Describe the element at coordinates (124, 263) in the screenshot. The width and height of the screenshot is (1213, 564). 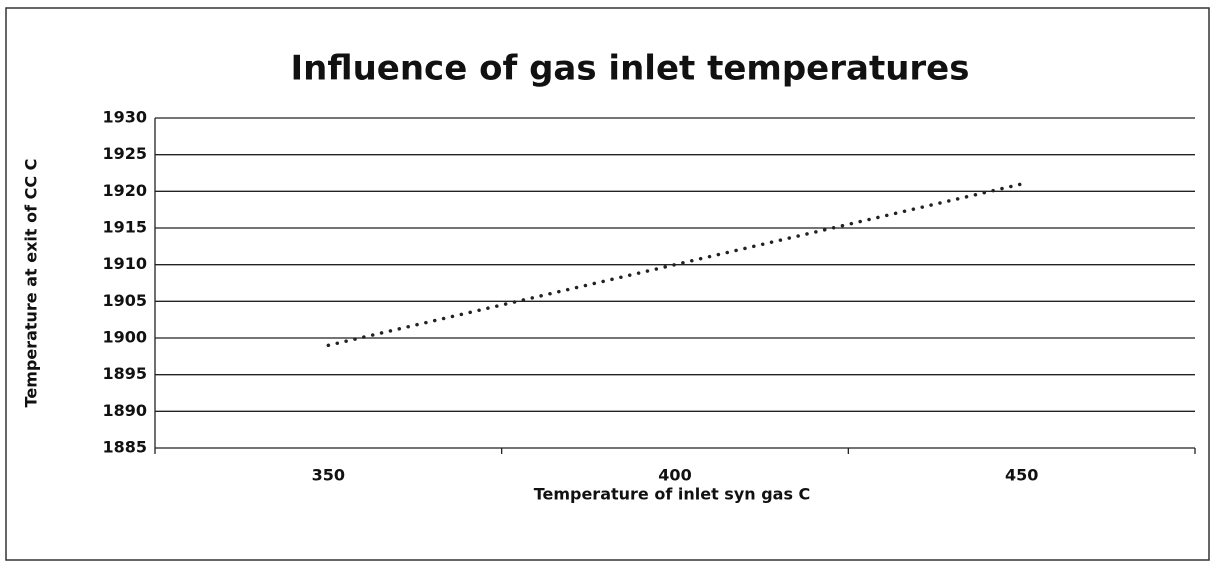
I see `y-tick-label: 1910` at that location.